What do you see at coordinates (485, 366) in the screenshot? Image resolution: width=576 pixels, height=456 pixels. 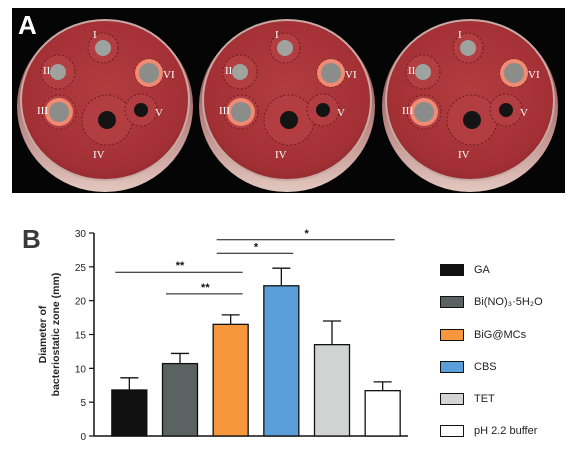 I see `legend-label: CBS` at bounding box center [485, 366].